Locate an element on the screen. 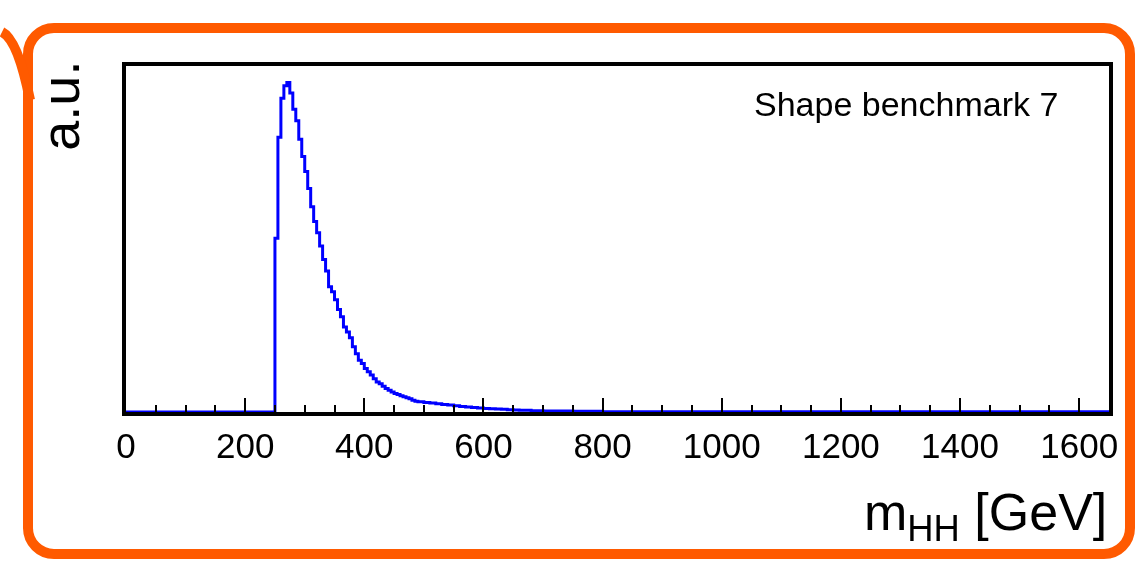  y-axis-title: a.u. is located at coordinates (59, 105).